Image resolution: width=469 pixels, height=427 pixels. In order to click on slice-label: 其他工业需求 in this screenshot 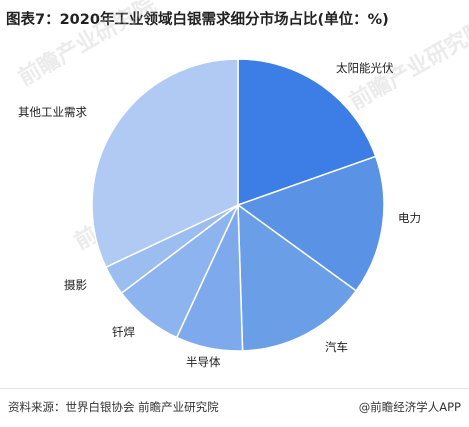, I will do `click(52, 112)`.